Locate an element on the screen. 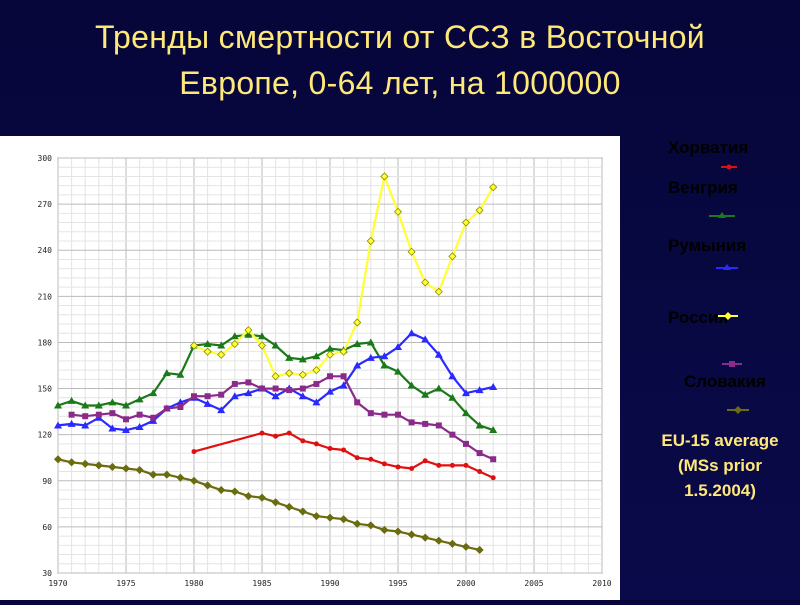  y-tick-label: 120 is located at coordinates (45, 435).